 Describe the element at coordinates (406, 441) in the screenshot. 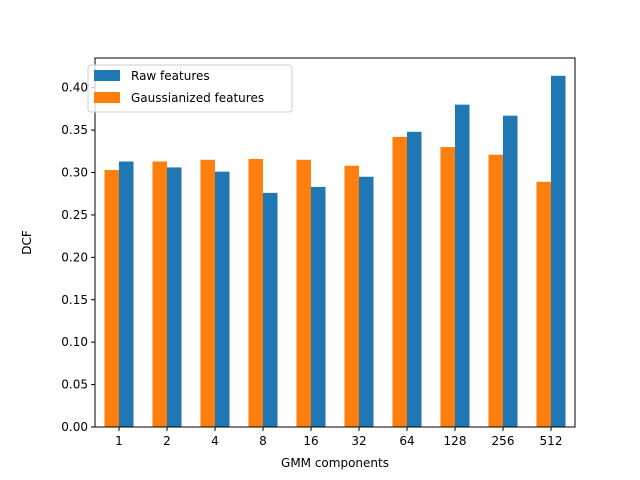

I see `x-tick-label: 64` at that location.